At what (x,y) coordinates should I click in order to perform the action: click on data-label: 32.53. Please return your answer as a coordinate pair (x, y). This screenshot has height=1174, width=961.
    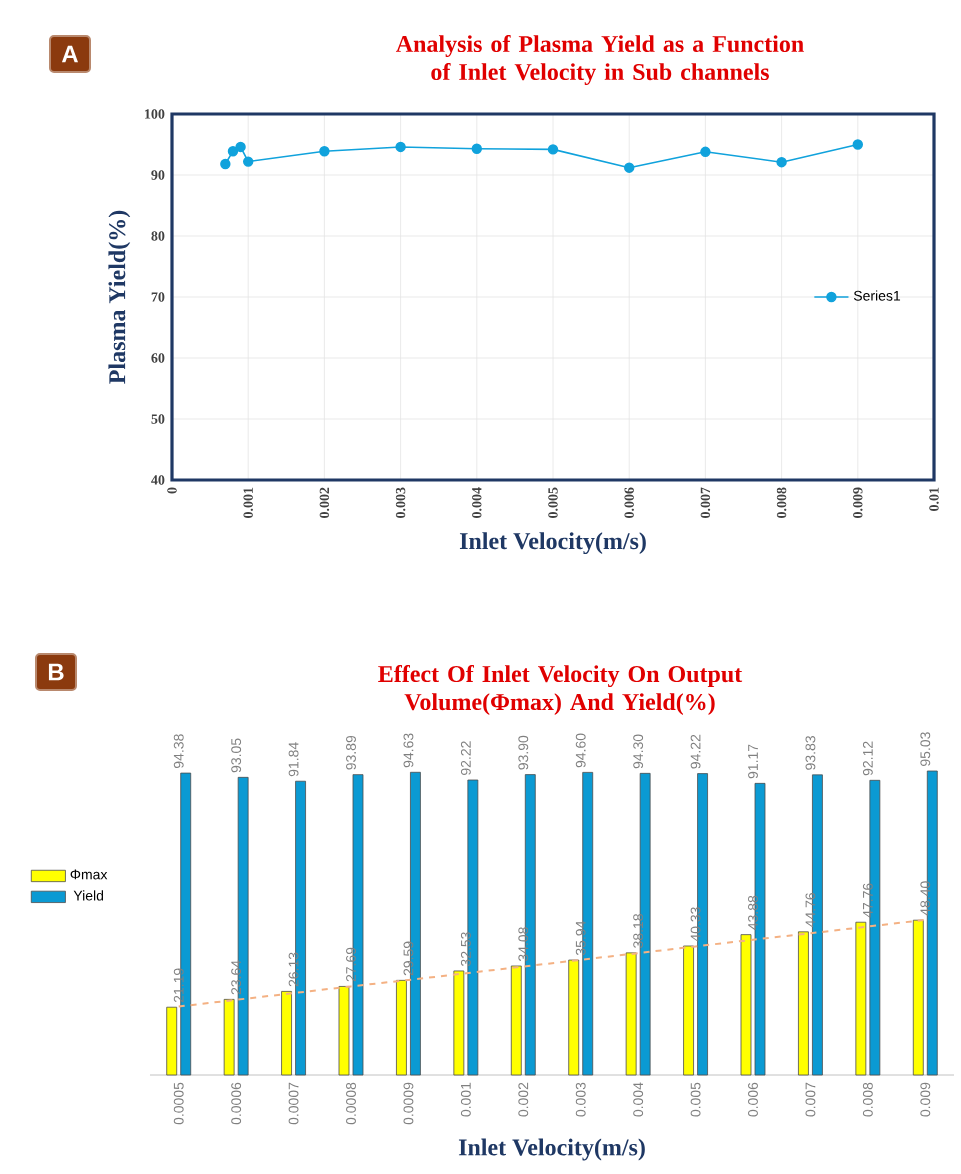
    Looking at the image, I should click on (465, 949).